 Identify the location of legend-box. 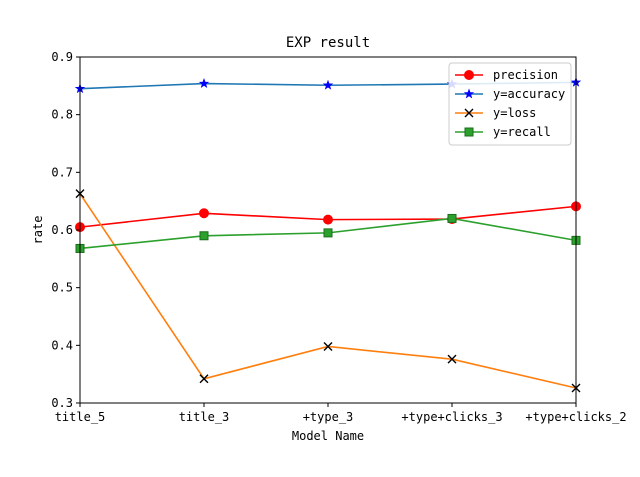
(510, 104).